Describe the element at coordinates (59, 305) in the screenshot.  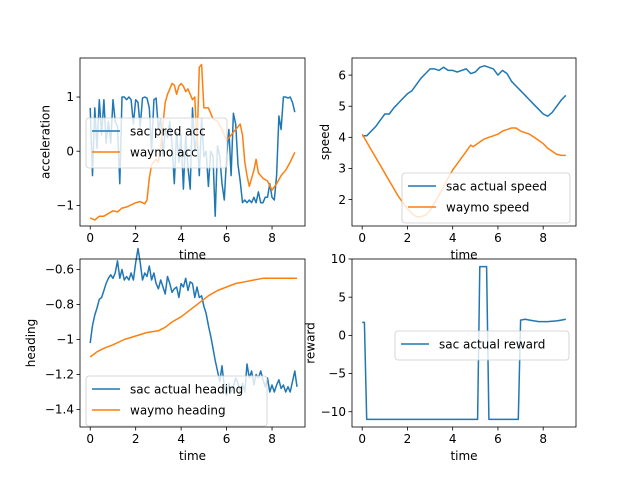
I see `y-tick-label: −0.8` at that location.